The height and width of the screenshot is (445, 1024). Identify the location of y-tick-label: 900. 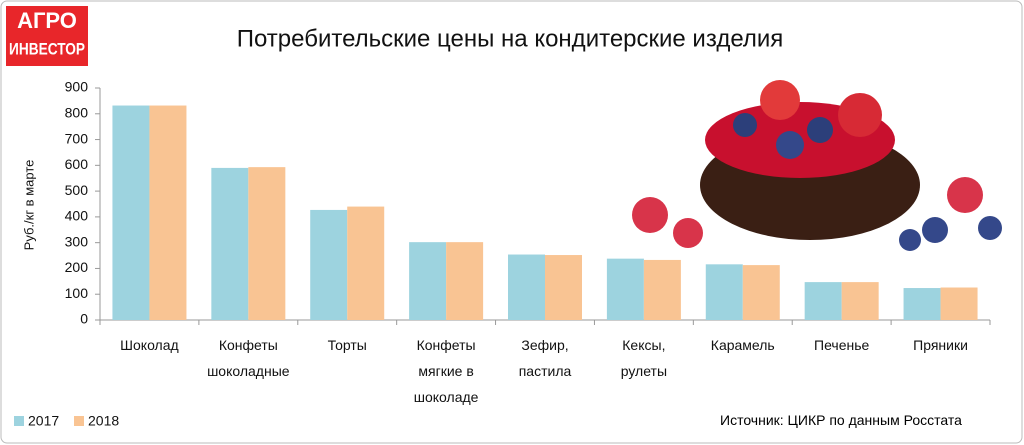
(77, 87).